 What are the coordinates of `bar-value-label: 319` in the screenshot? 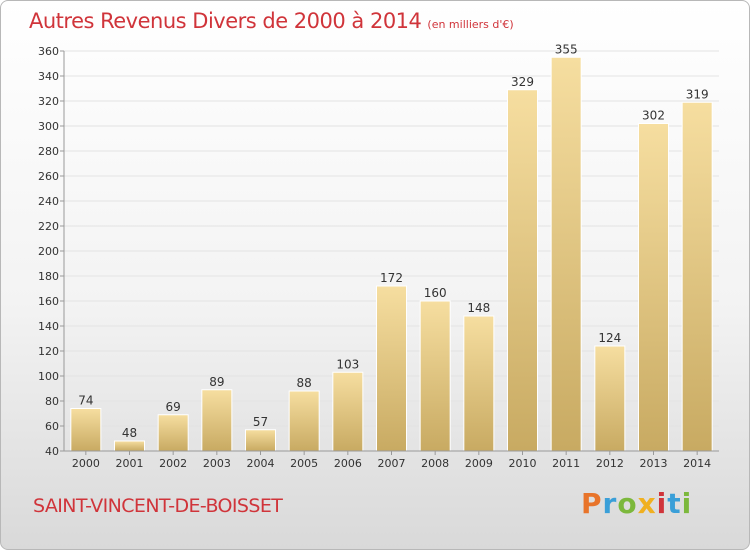 It's located at (697, 94).